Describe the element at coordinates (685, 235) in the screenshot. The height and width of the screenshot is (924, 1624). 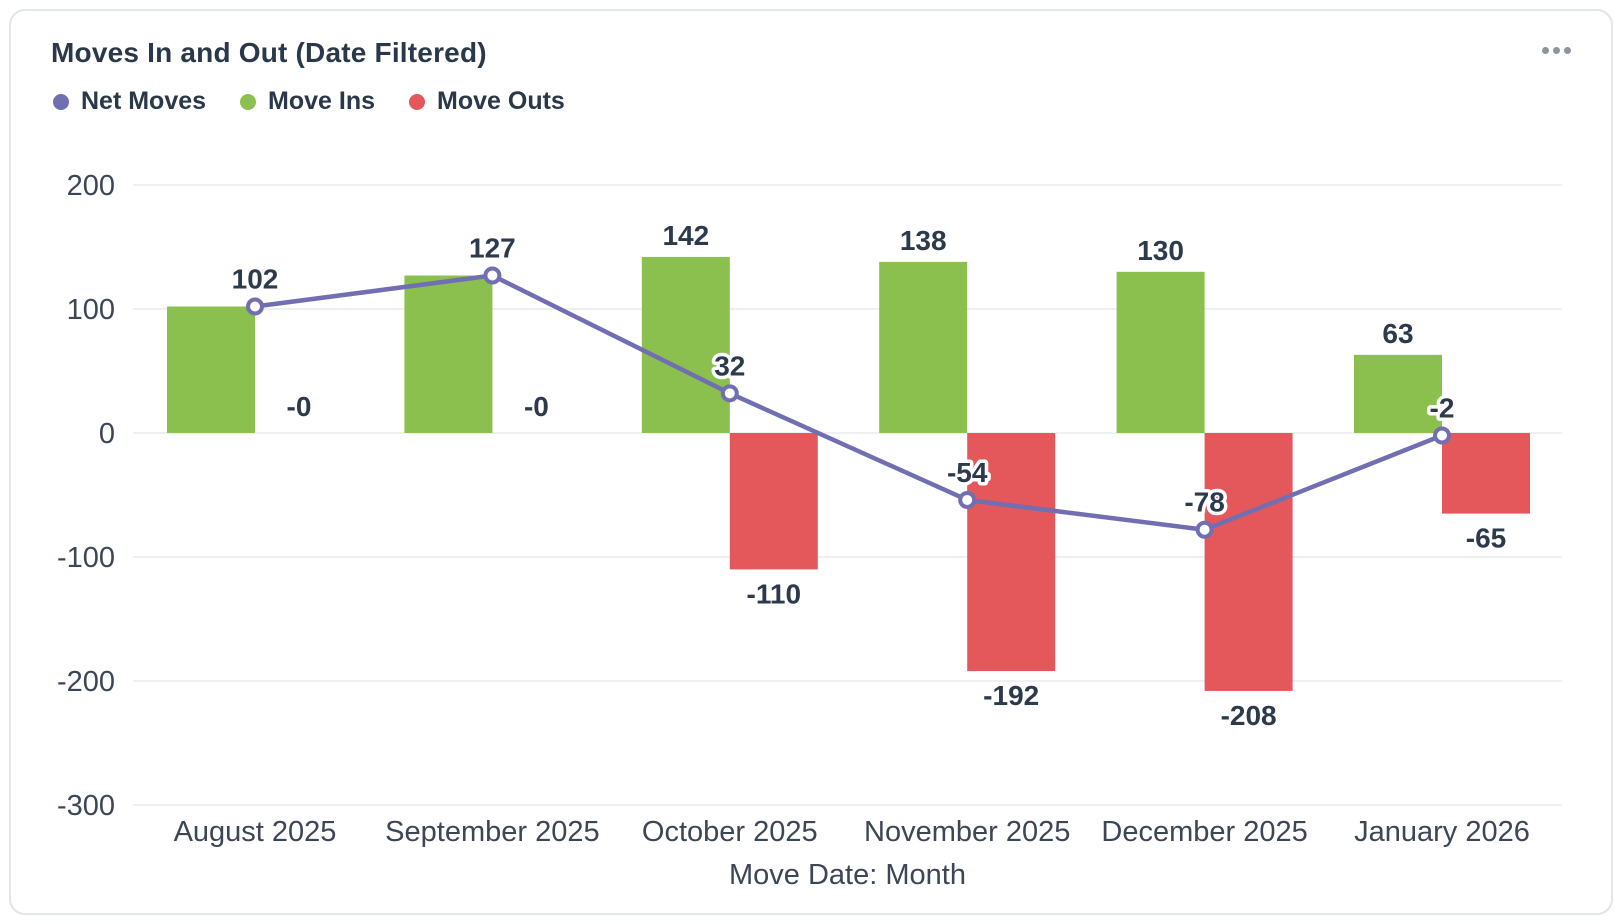
I see `move-ins-label-2: 142` at that location.